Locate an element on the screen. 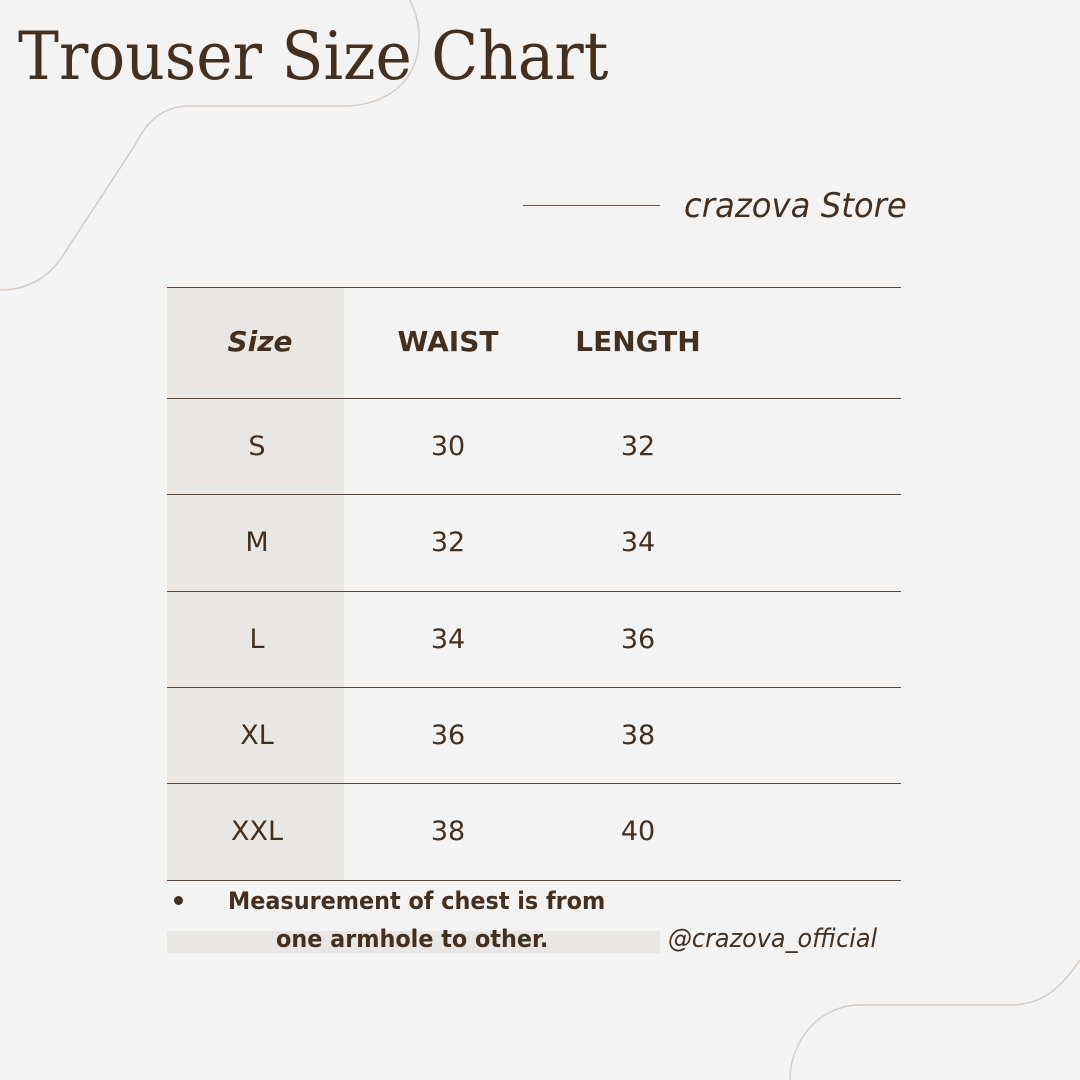  cell-size: M is located at coordinates (257, 543).